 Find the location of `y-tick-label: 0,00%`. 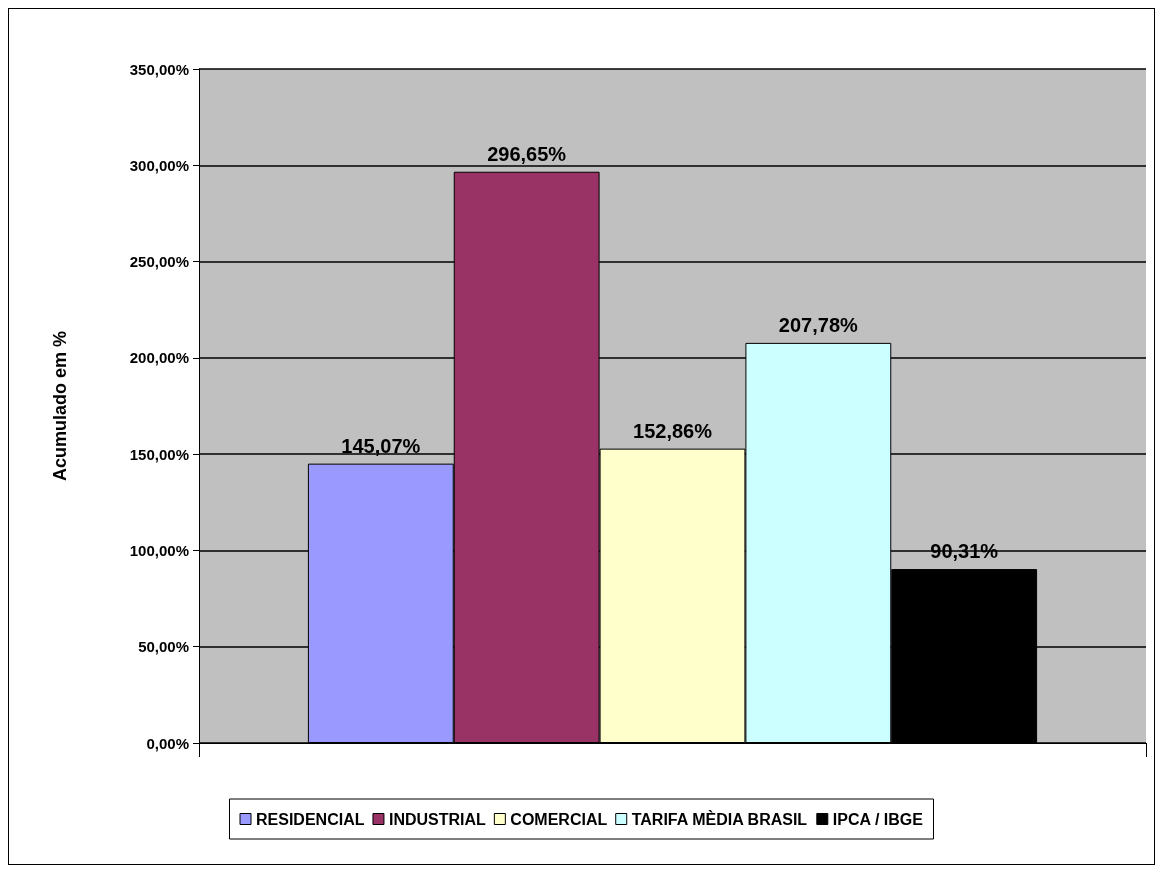

y-tick-label: 0,00% is located at coordinates (167, 743).